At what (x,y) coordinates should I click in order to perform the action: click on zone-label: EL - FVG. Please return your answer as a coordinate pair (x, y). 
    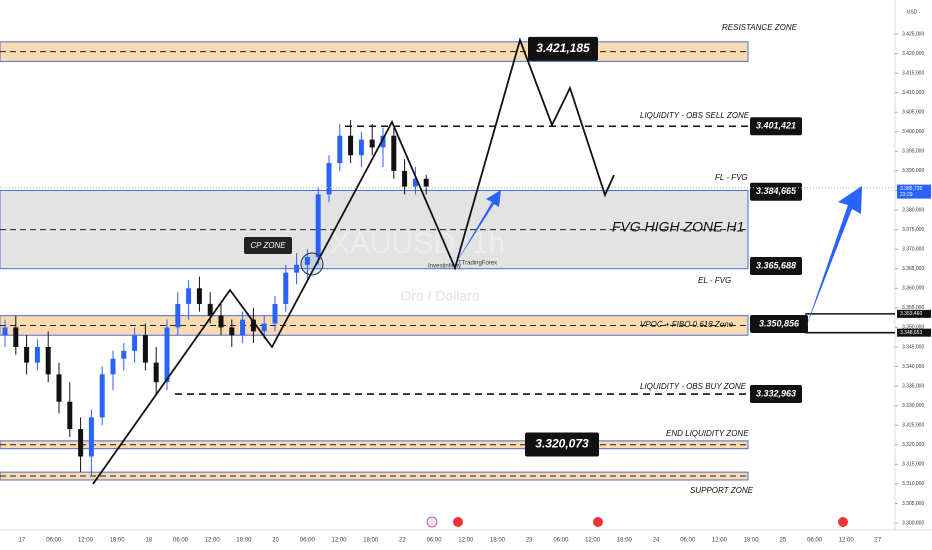
    Looking at the image, I should click on (714, 280).